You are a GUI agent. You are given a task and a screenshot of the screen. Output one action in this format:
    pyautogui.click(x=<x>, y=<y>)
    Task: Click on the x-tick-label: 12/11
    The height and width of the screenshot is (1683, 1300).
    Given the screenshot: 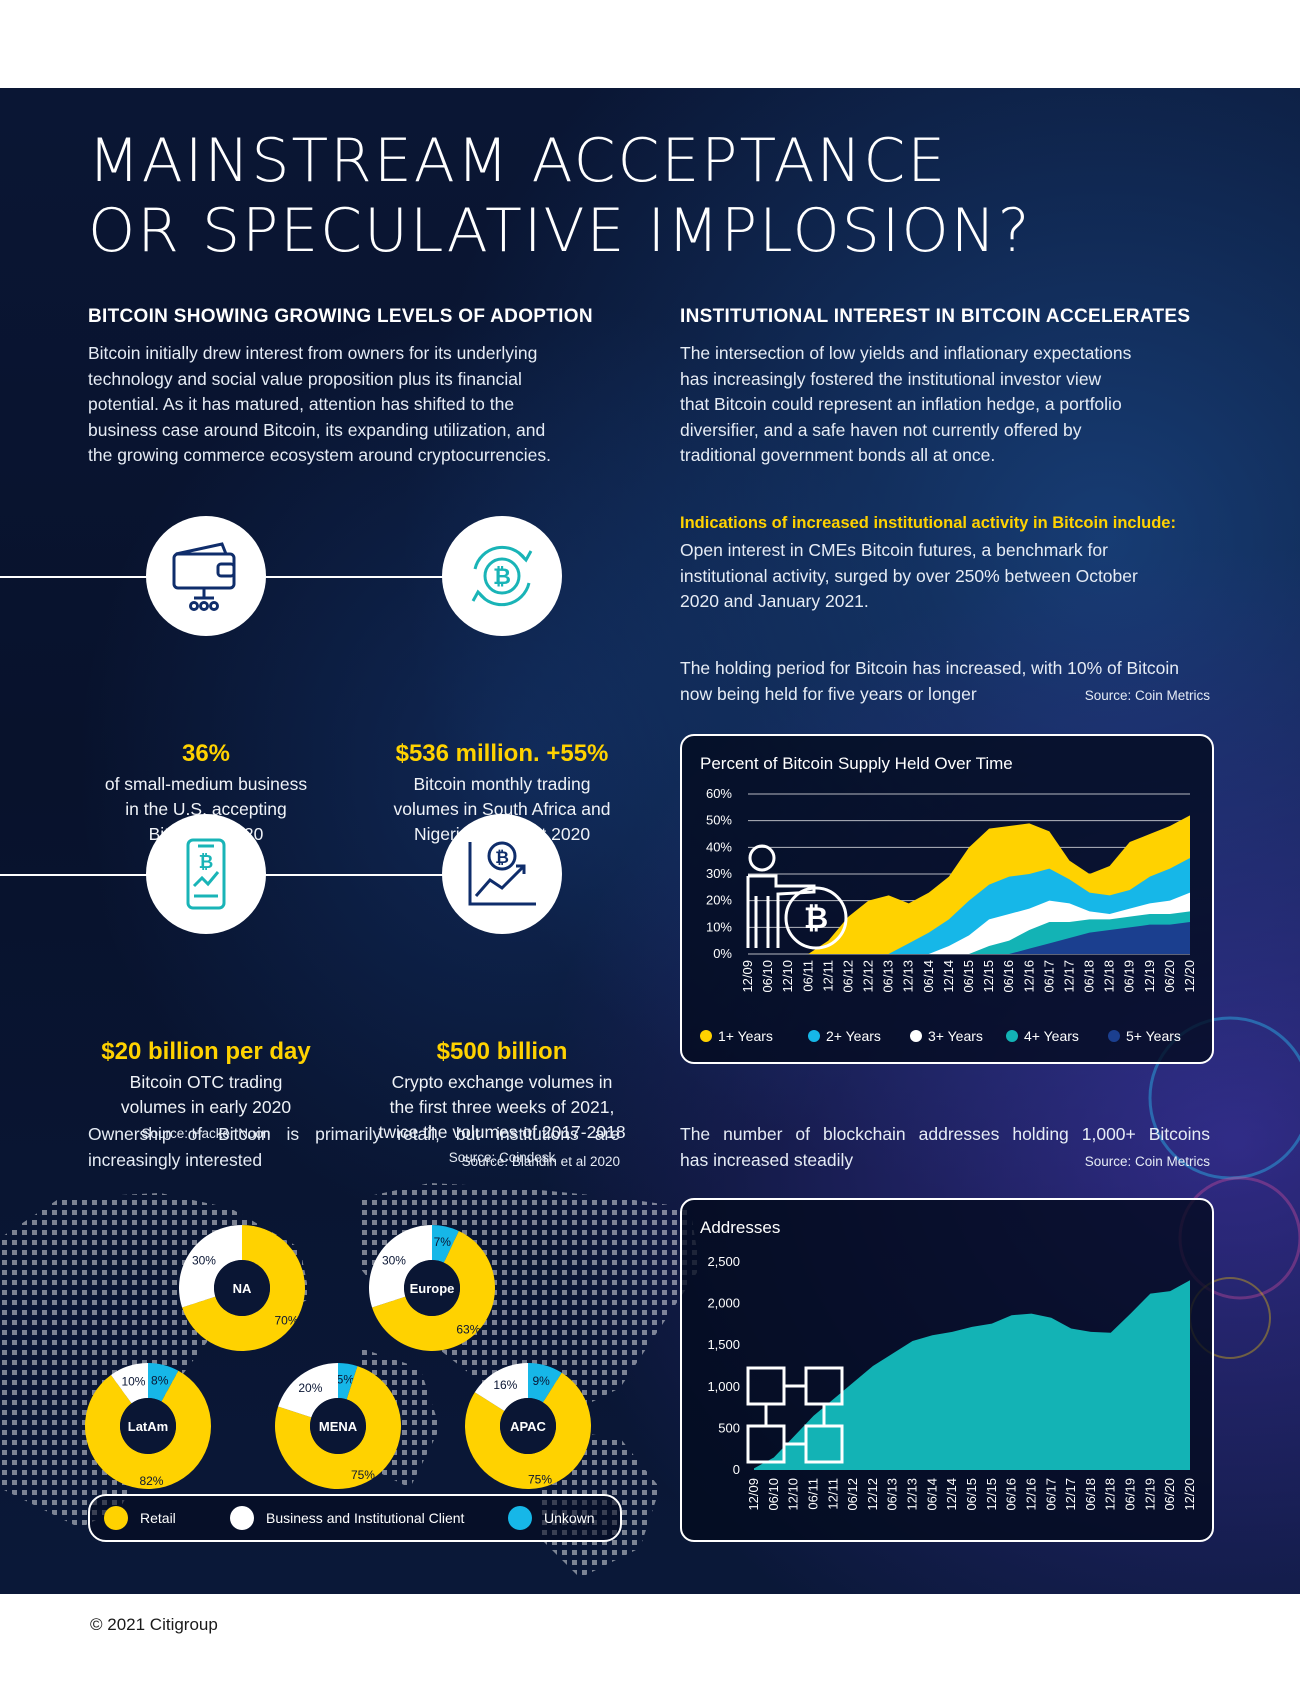 What is the action you would take?
    pyautogui.click(x=832, y=1494)
    